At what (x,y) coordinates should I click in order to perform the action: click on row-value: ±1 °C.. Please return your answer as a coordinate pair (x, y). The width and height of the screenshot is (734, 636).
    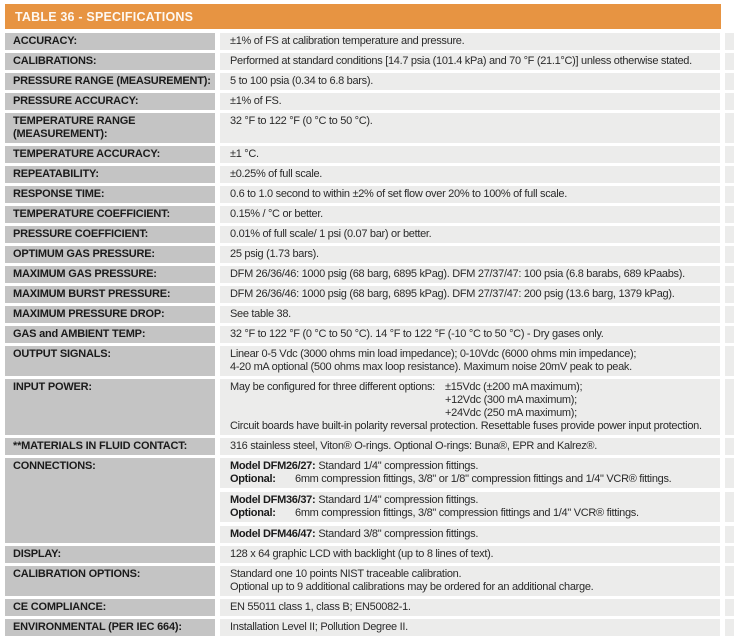
    Looking at the image, I should click on (470, 154).